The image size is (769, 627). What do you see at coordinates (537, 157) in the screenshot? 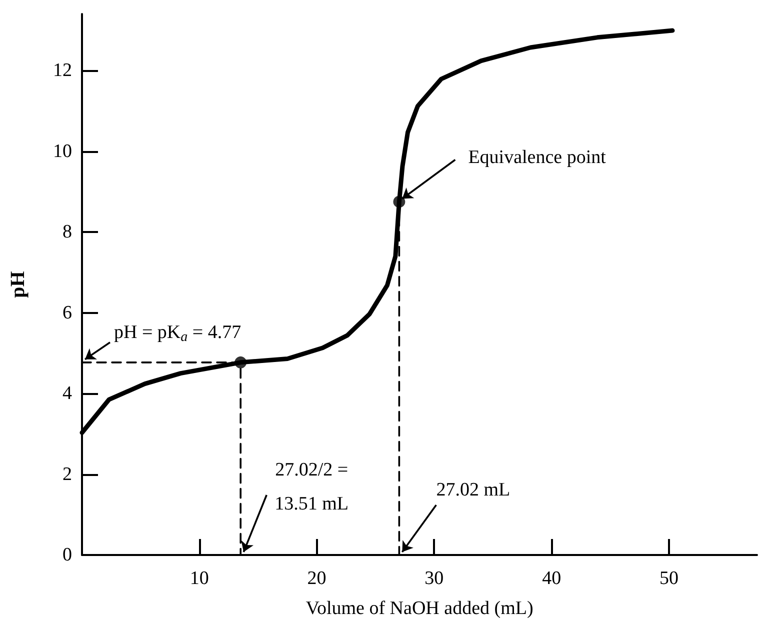
I see `annotation: Equivalence point` at bounding box center [537, 157].